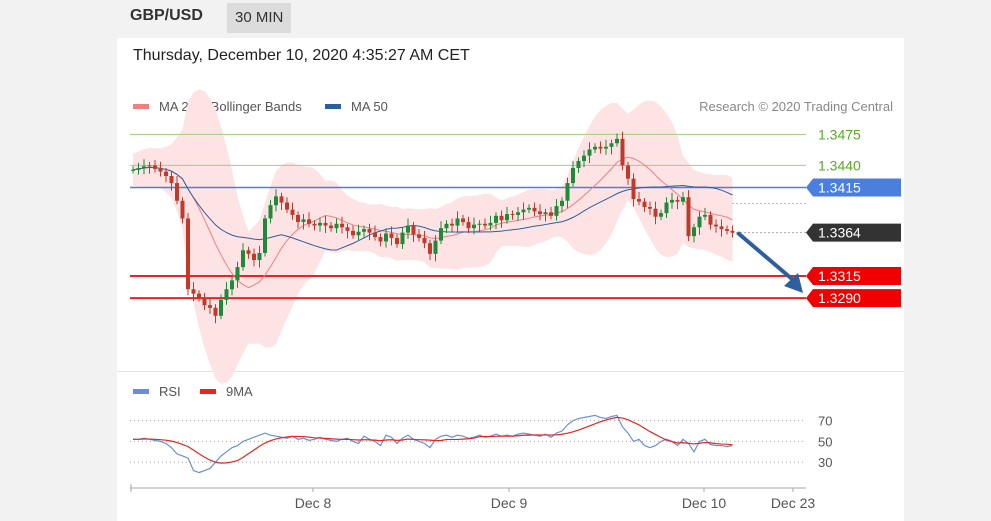 The image size is (991, 521). Describe the element at coordinates (839, 298) in the screenshot. I see `support-price-label: 1.3290` at that location.